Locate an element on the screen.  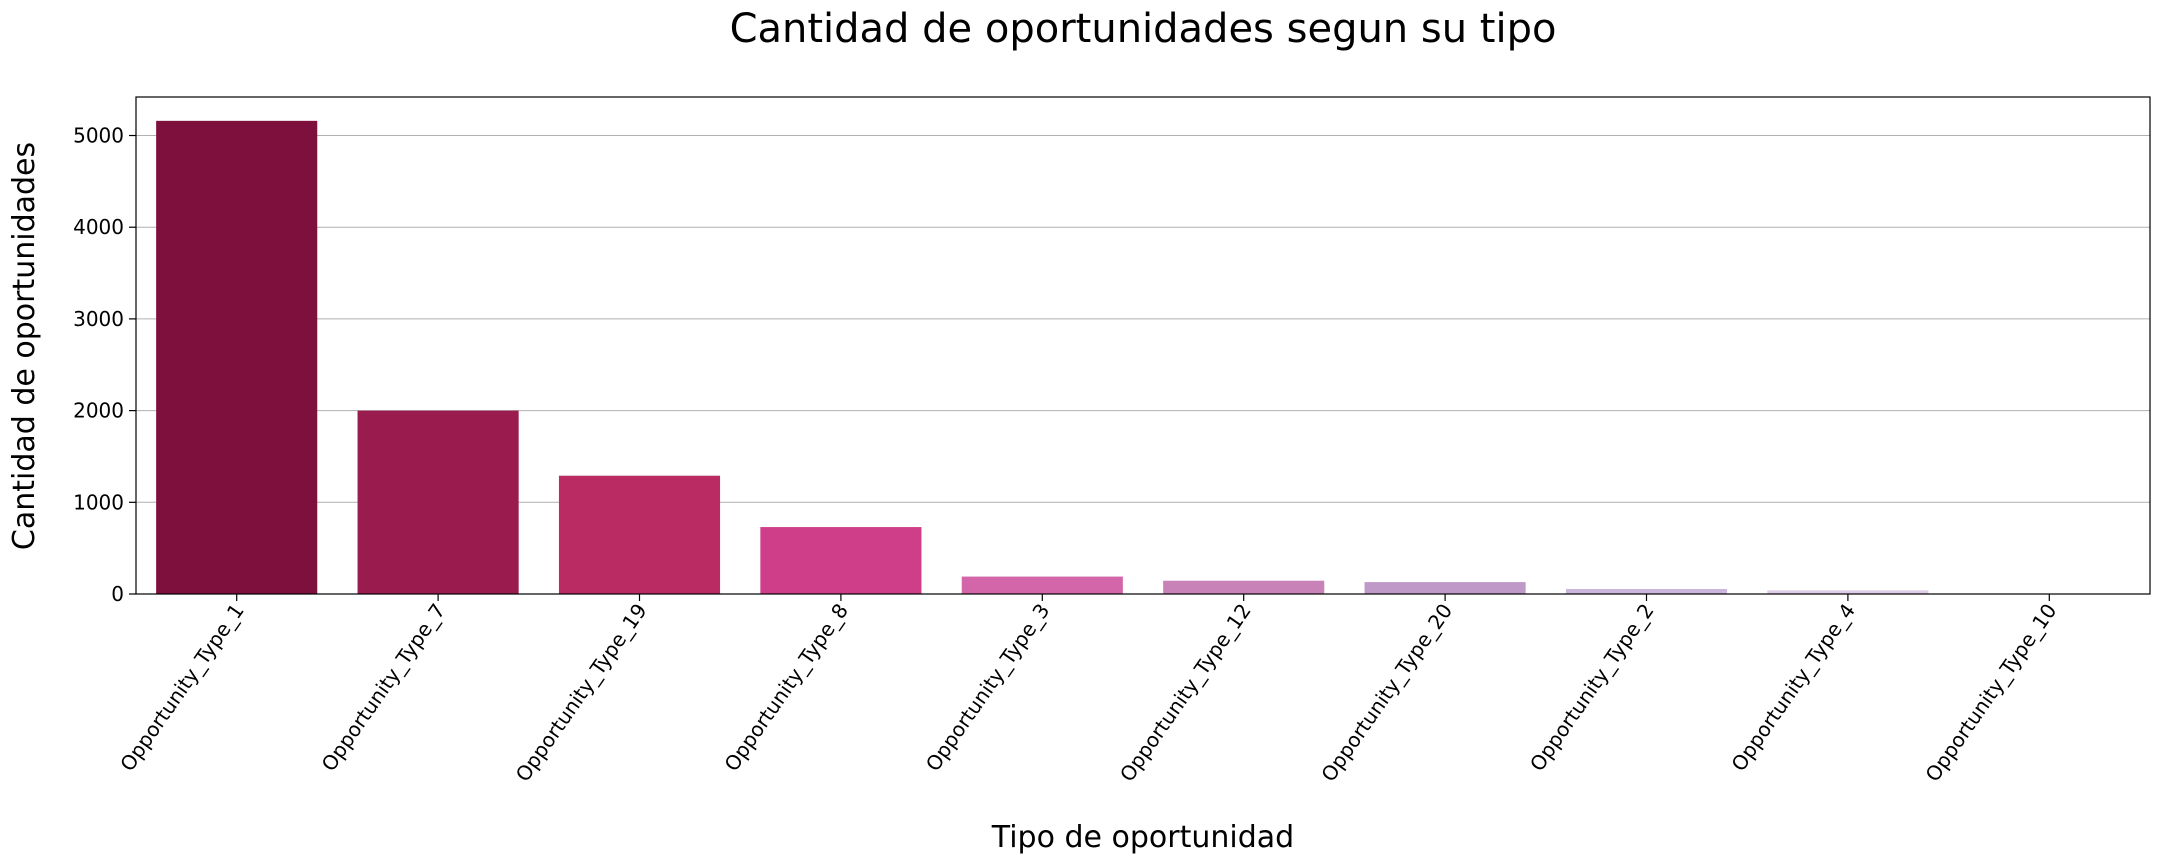
y-tick-label: 0 is located at coordinates (117, 594).